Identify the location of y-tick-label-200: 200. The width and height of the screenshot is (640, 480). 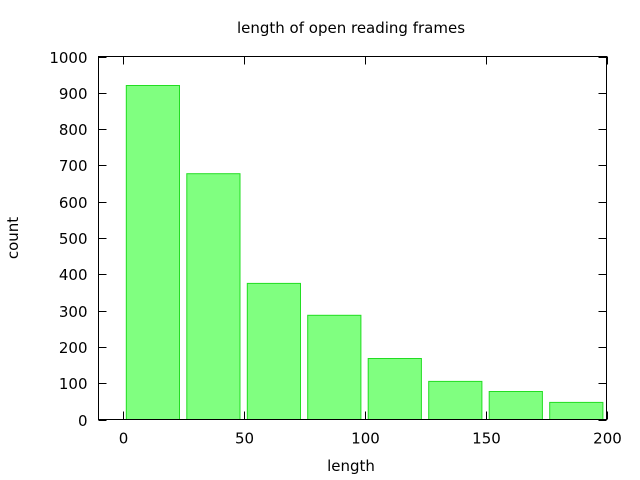
(73, 348).